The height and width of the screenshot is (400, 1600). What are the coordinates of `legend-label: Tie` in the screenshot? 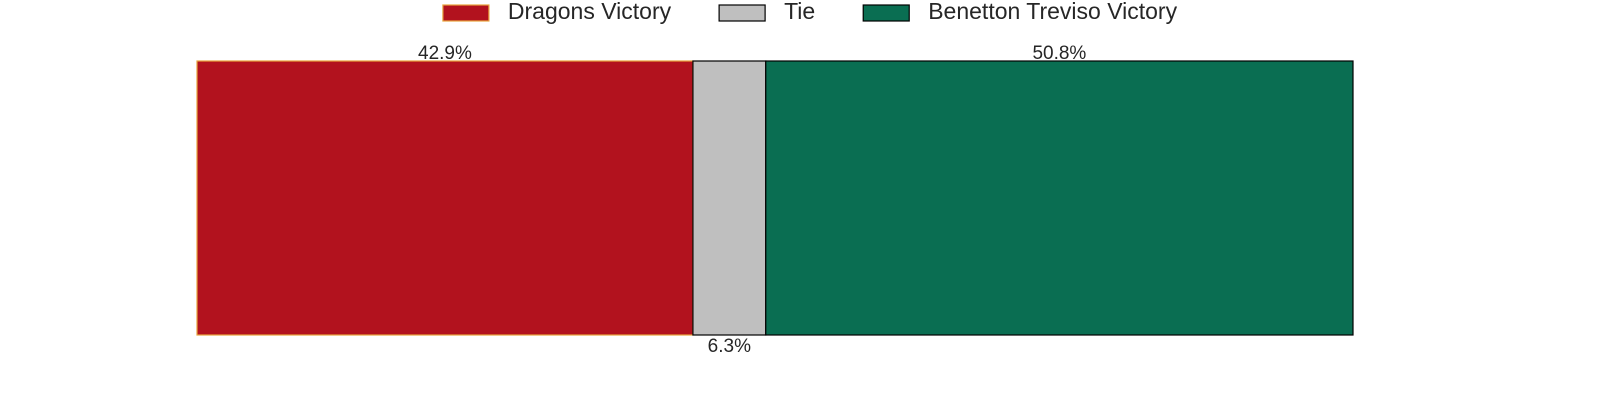 It's located at (799, 12).